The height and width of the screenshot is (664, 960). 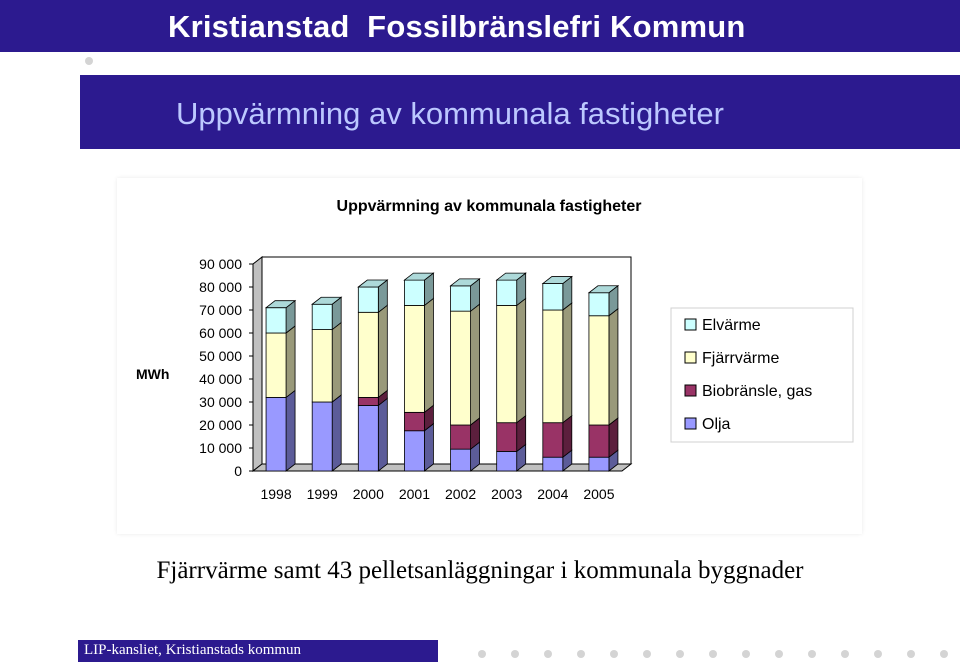 I want to click on x-tick-label: 2001, so click(x=414, y=494).